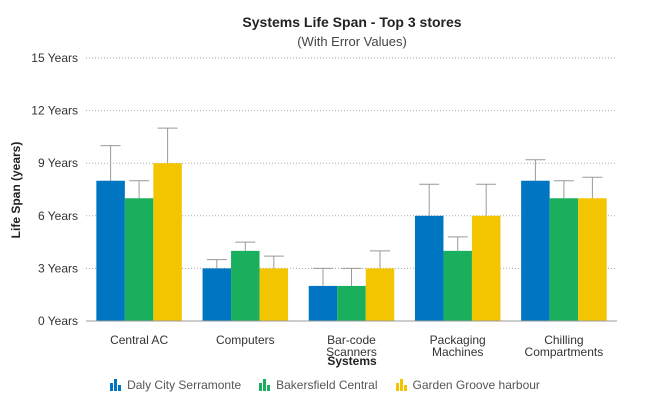 This screenshot has width=650, height=411. I want to click on legend-item: Garden Groove harbour, so click(467, 385).